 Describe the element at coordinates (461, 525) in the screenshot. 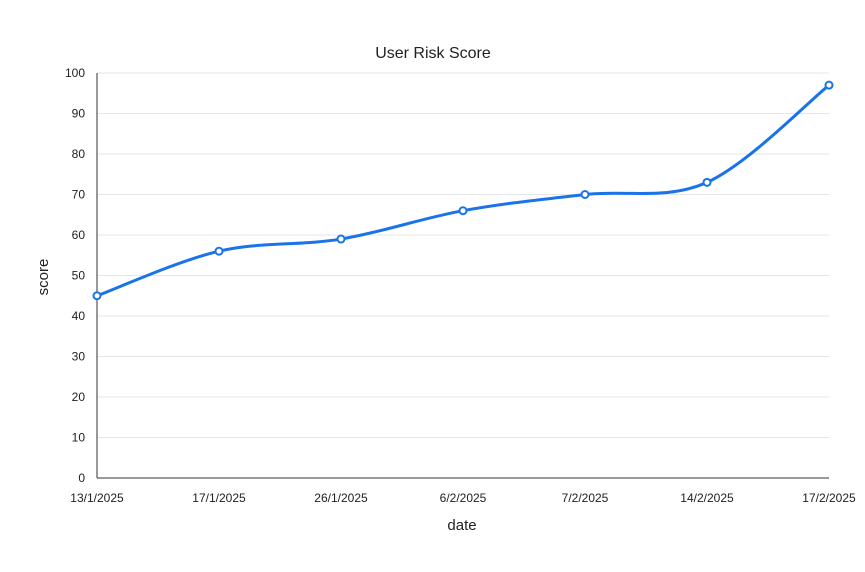

I see `x-axis-label: date` at that location.